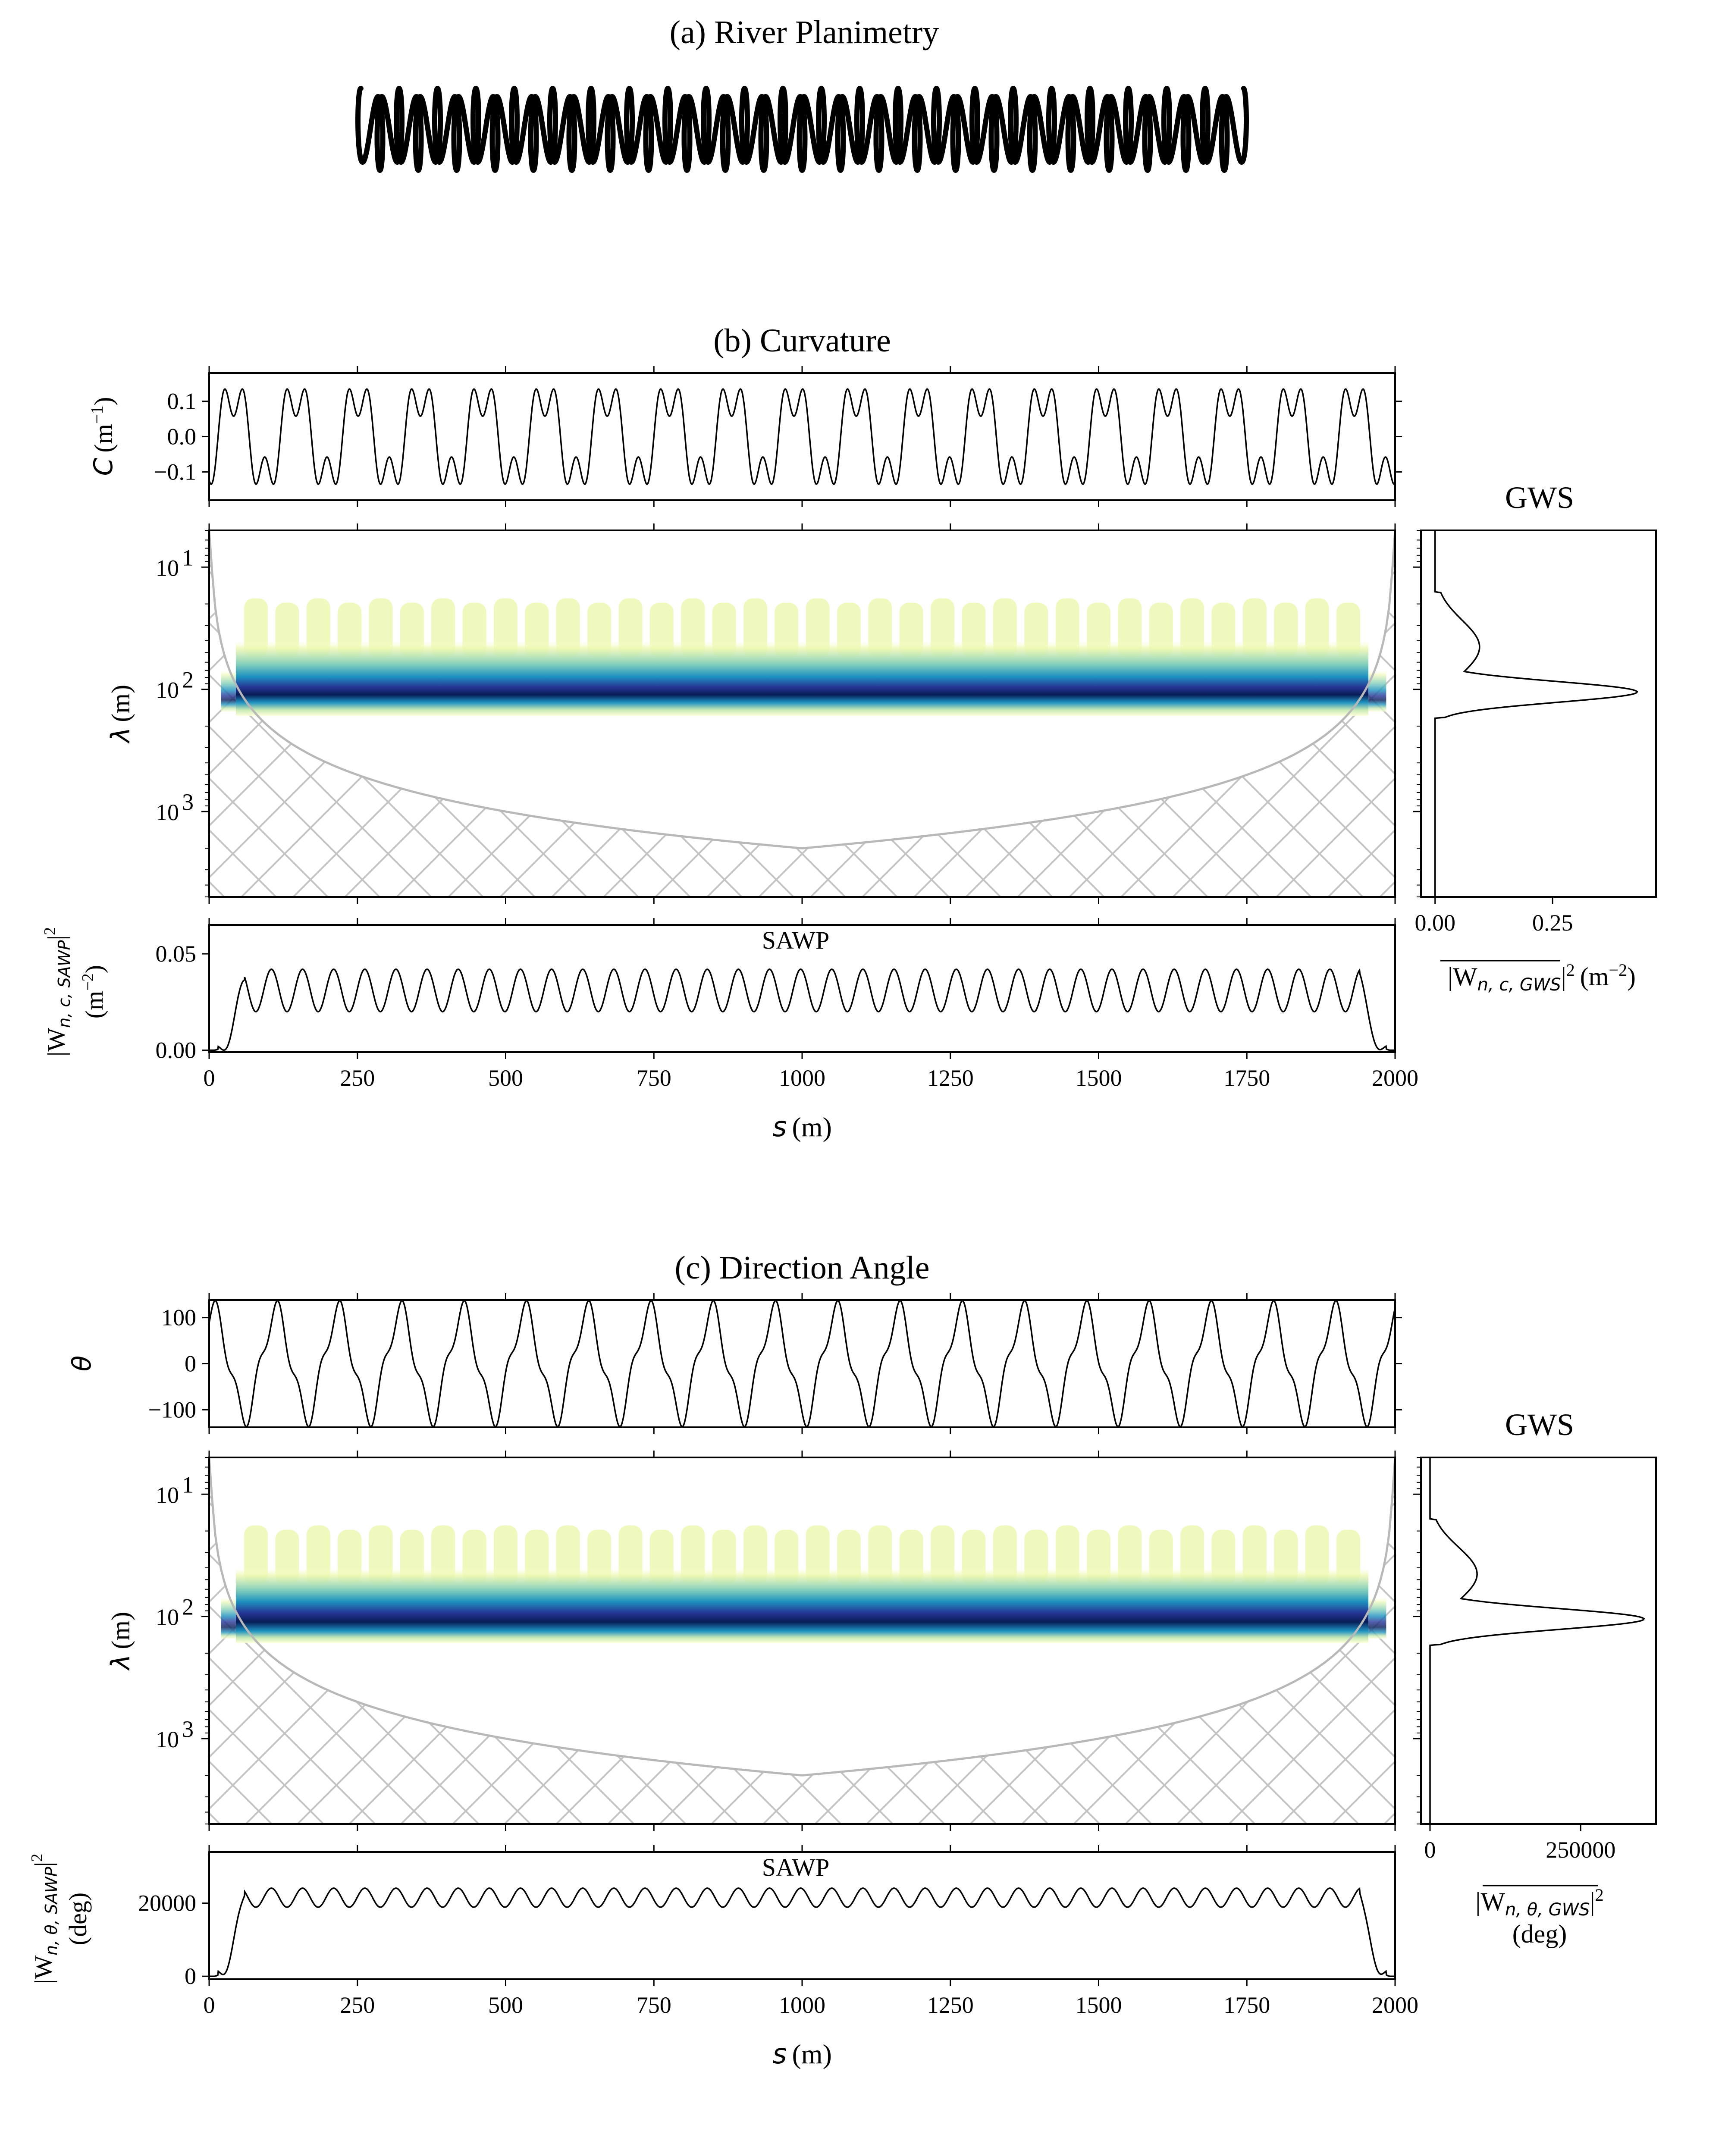 This screenshot has width=1725, height=2156. Describe the element at coordinates (1580, 1850) in the screenshot. I see `x-tick-label: 250000` at that location.